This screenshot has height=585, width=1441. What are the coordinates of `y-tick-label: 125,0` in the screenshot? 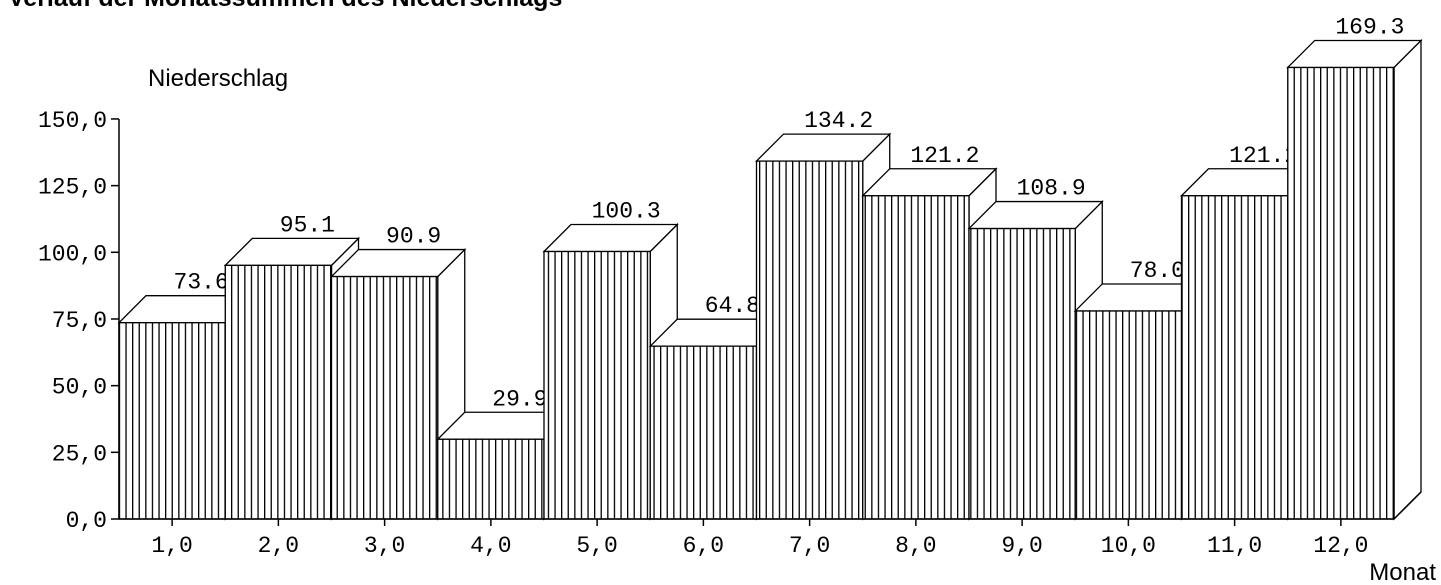 It's located at (72, 188).